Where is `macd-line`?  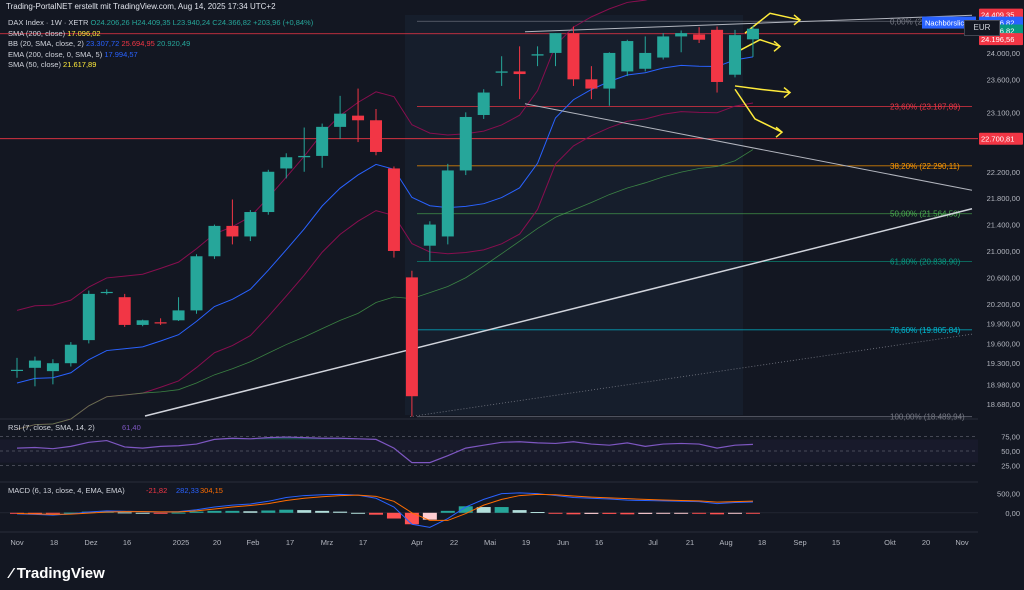 macd-line is located at coordinates (384, 510).